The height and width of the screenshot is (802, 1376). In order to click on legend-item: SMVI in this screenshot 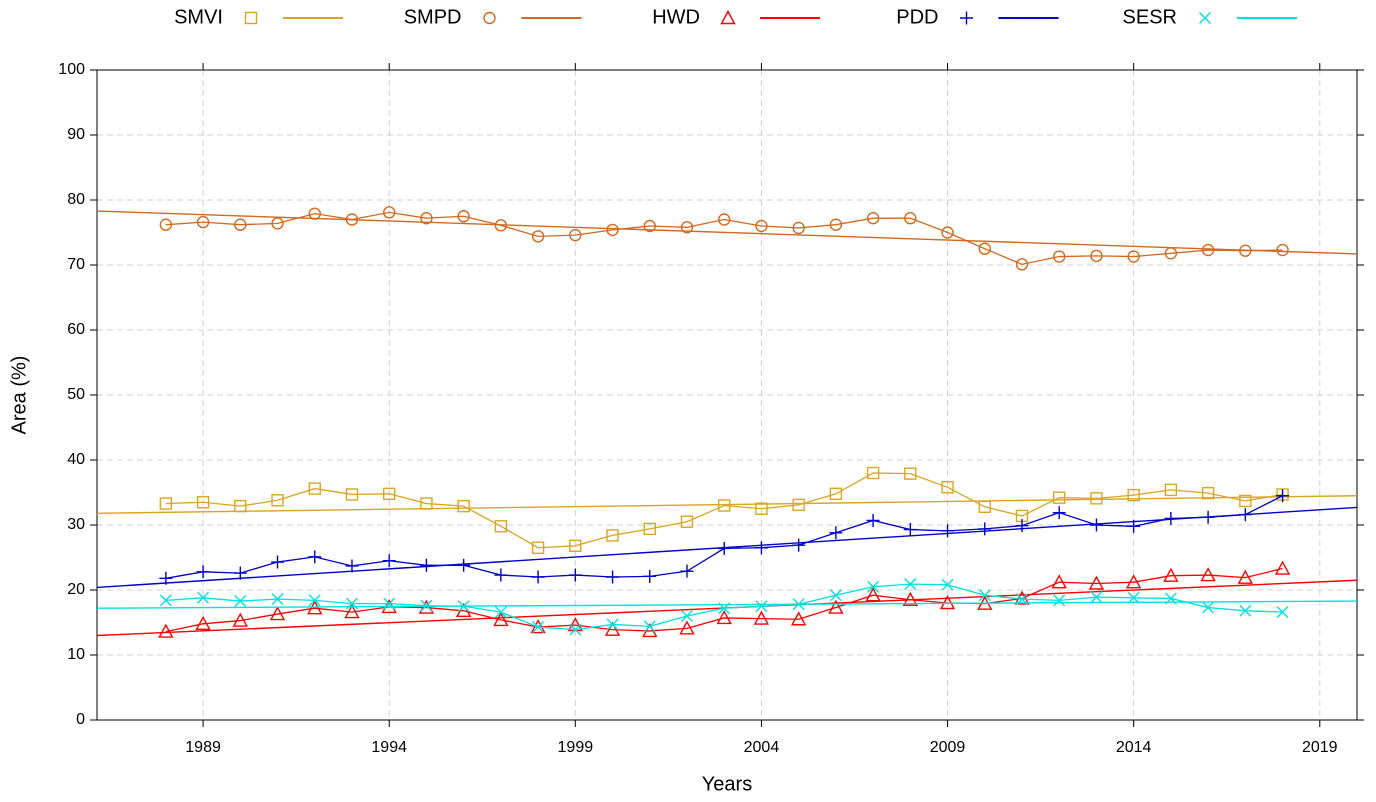, I will do `click(258, 17)`.